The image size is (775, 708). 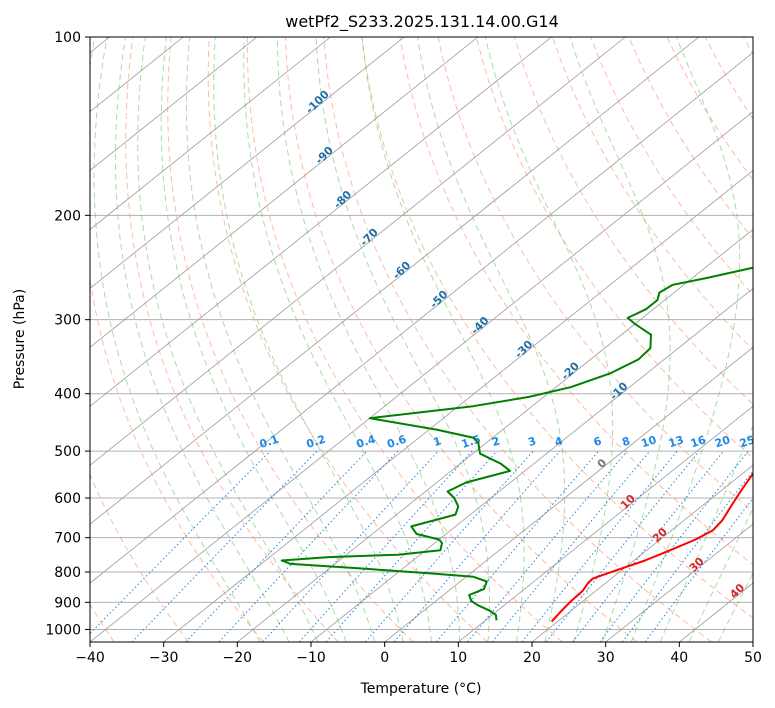 I want to click on mixing-ratio-label: 0.2, so click(x=316, y=442).